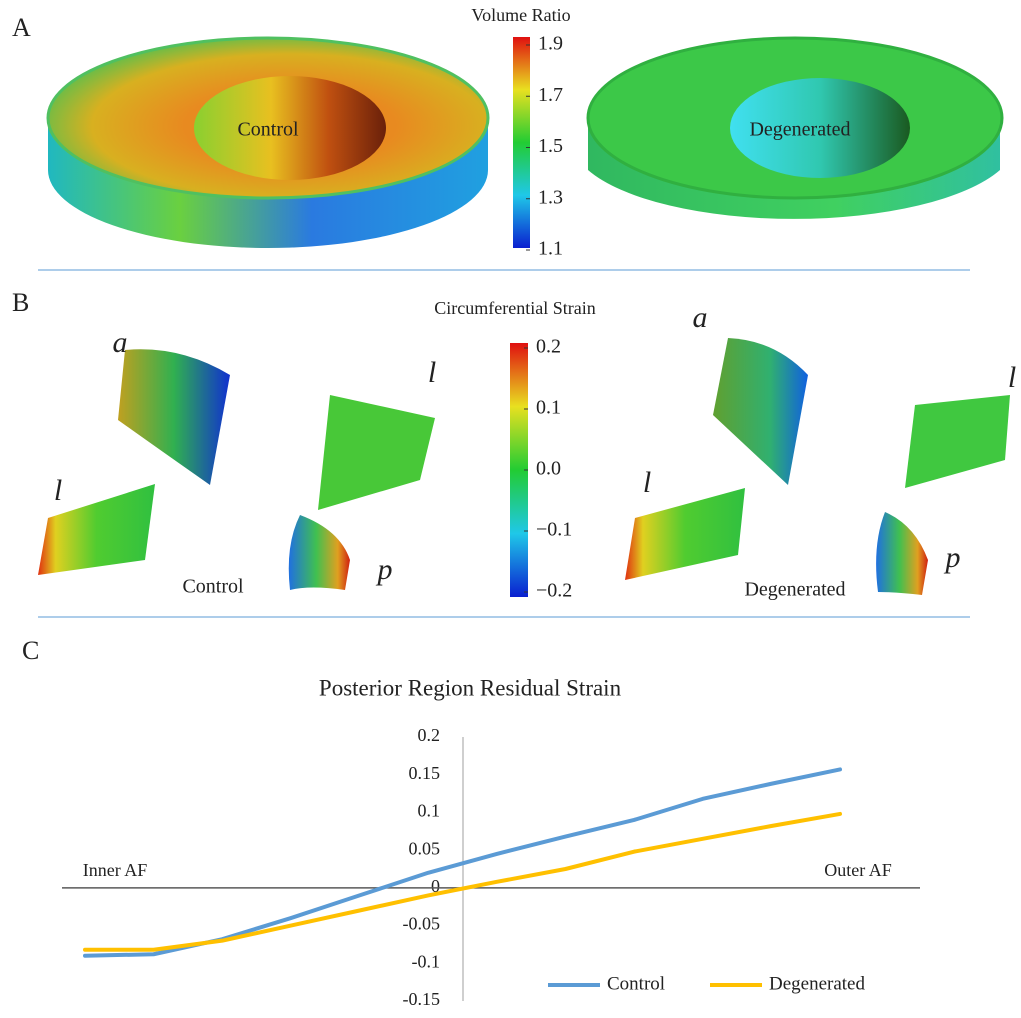 The image size is (1021, 1018). I want to click on colorbar-tick-label: −0.2, so click(554, 591).